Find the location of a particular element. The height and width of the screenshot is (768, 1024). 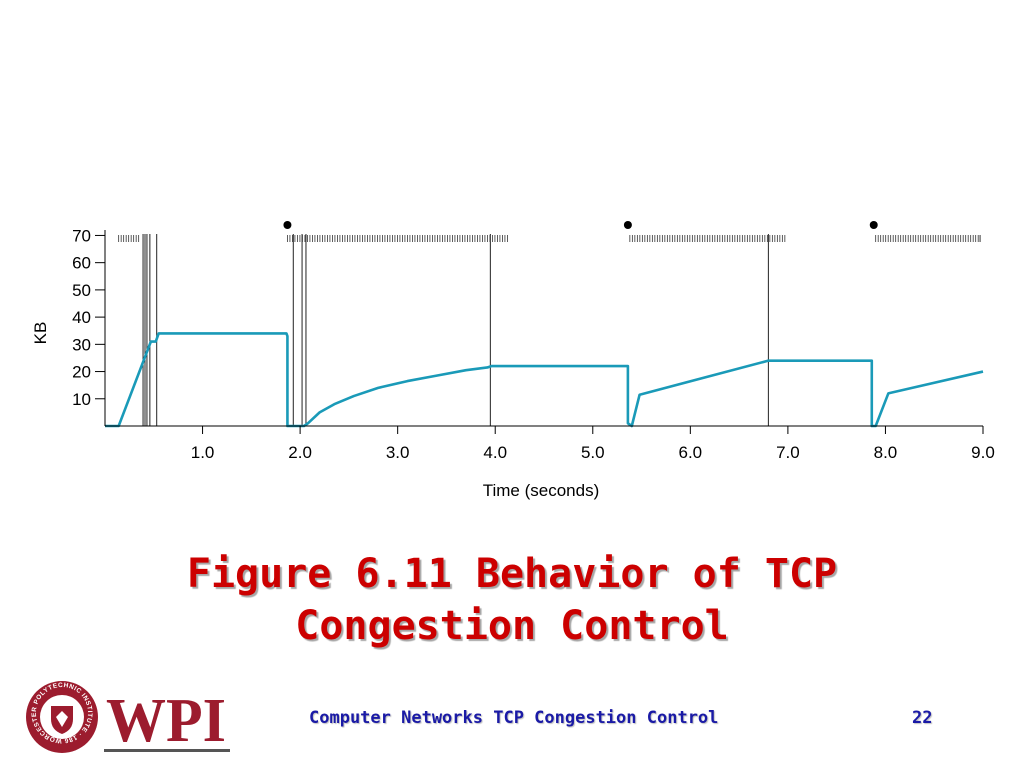

x-tick-label: 9.0 is located at coordinates (983, 452).